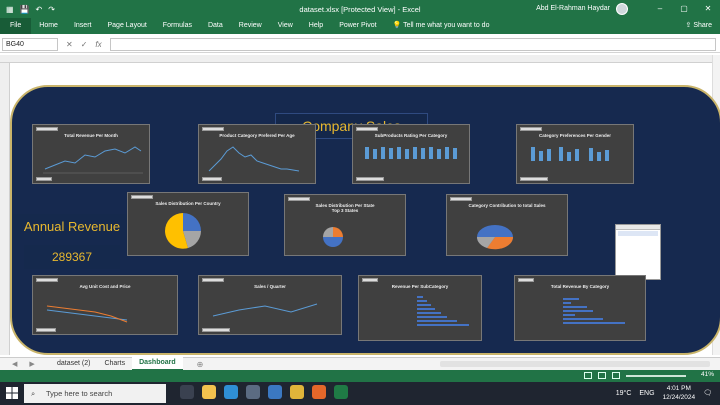 The width and height of the screenshot is (720, 405). I want to click on redo-icon: ↷, so click(51, 9).